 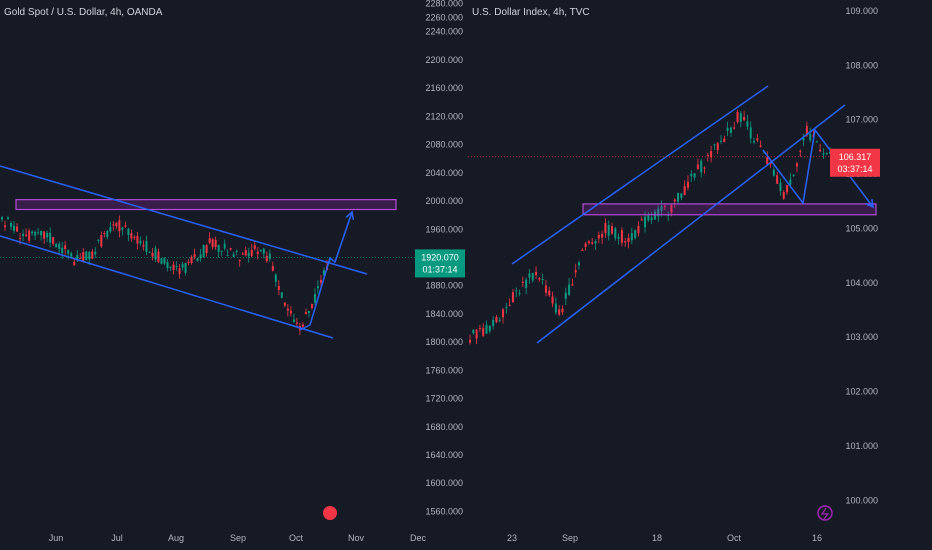 I want to click on x-tick-label: Jun, so click(x=56, y=538).